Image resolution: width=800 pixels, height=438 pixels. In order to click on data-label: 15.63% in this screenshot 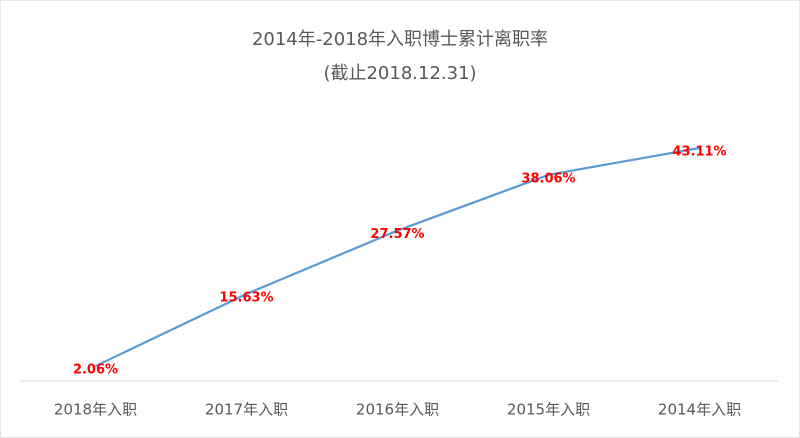, I will do `click(246, 297)`.